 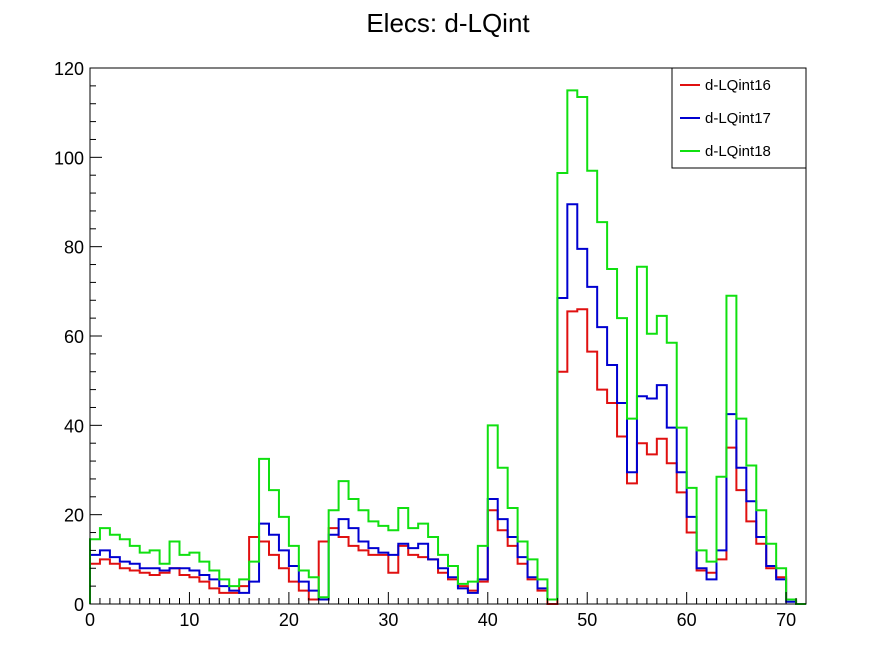 I want to click on chart-title: Elecs: d-LQint, so click(x=448, y=23).